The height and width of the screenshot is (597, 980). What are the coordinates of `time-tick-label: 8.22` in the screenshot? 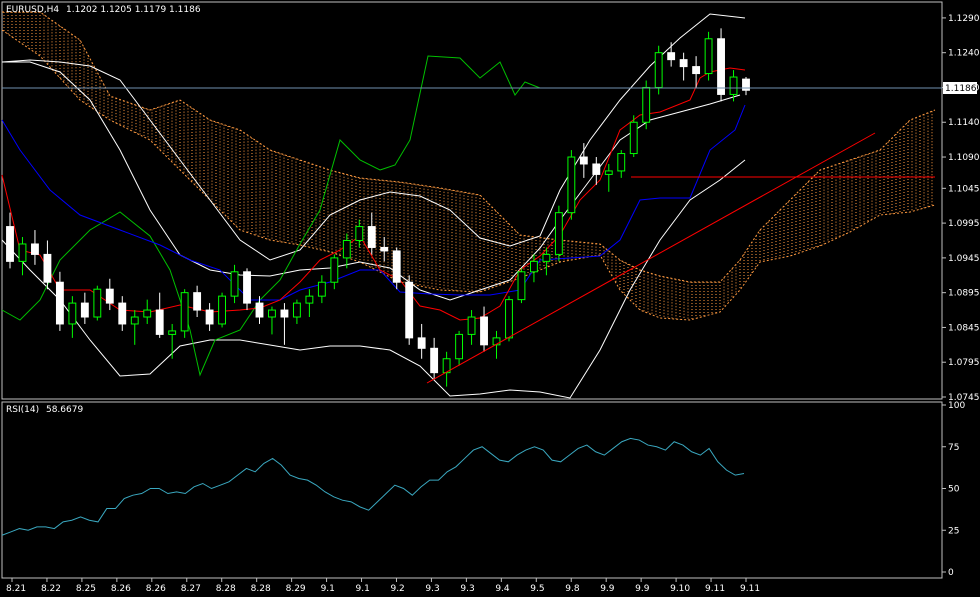 It's located at (51, 589).